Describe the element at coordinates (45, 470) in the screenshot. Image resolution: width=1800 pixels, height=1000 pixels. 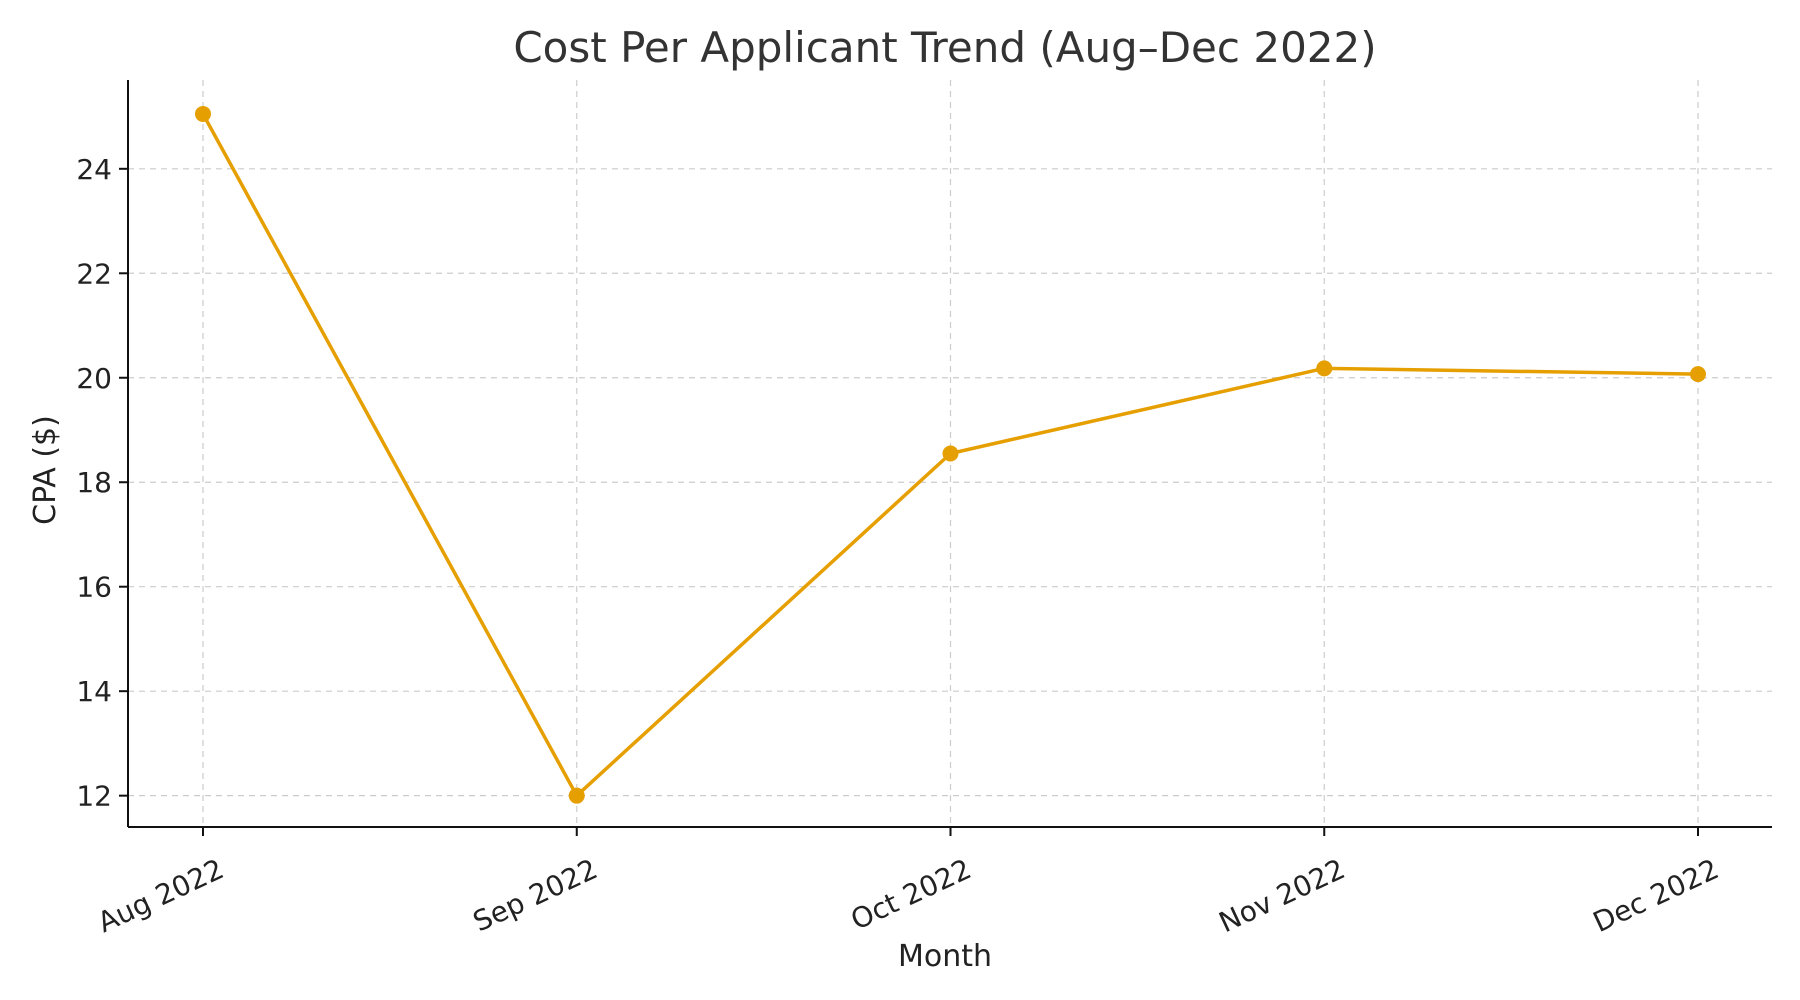
I see `y-axis-label: CPA ($)` at that location.